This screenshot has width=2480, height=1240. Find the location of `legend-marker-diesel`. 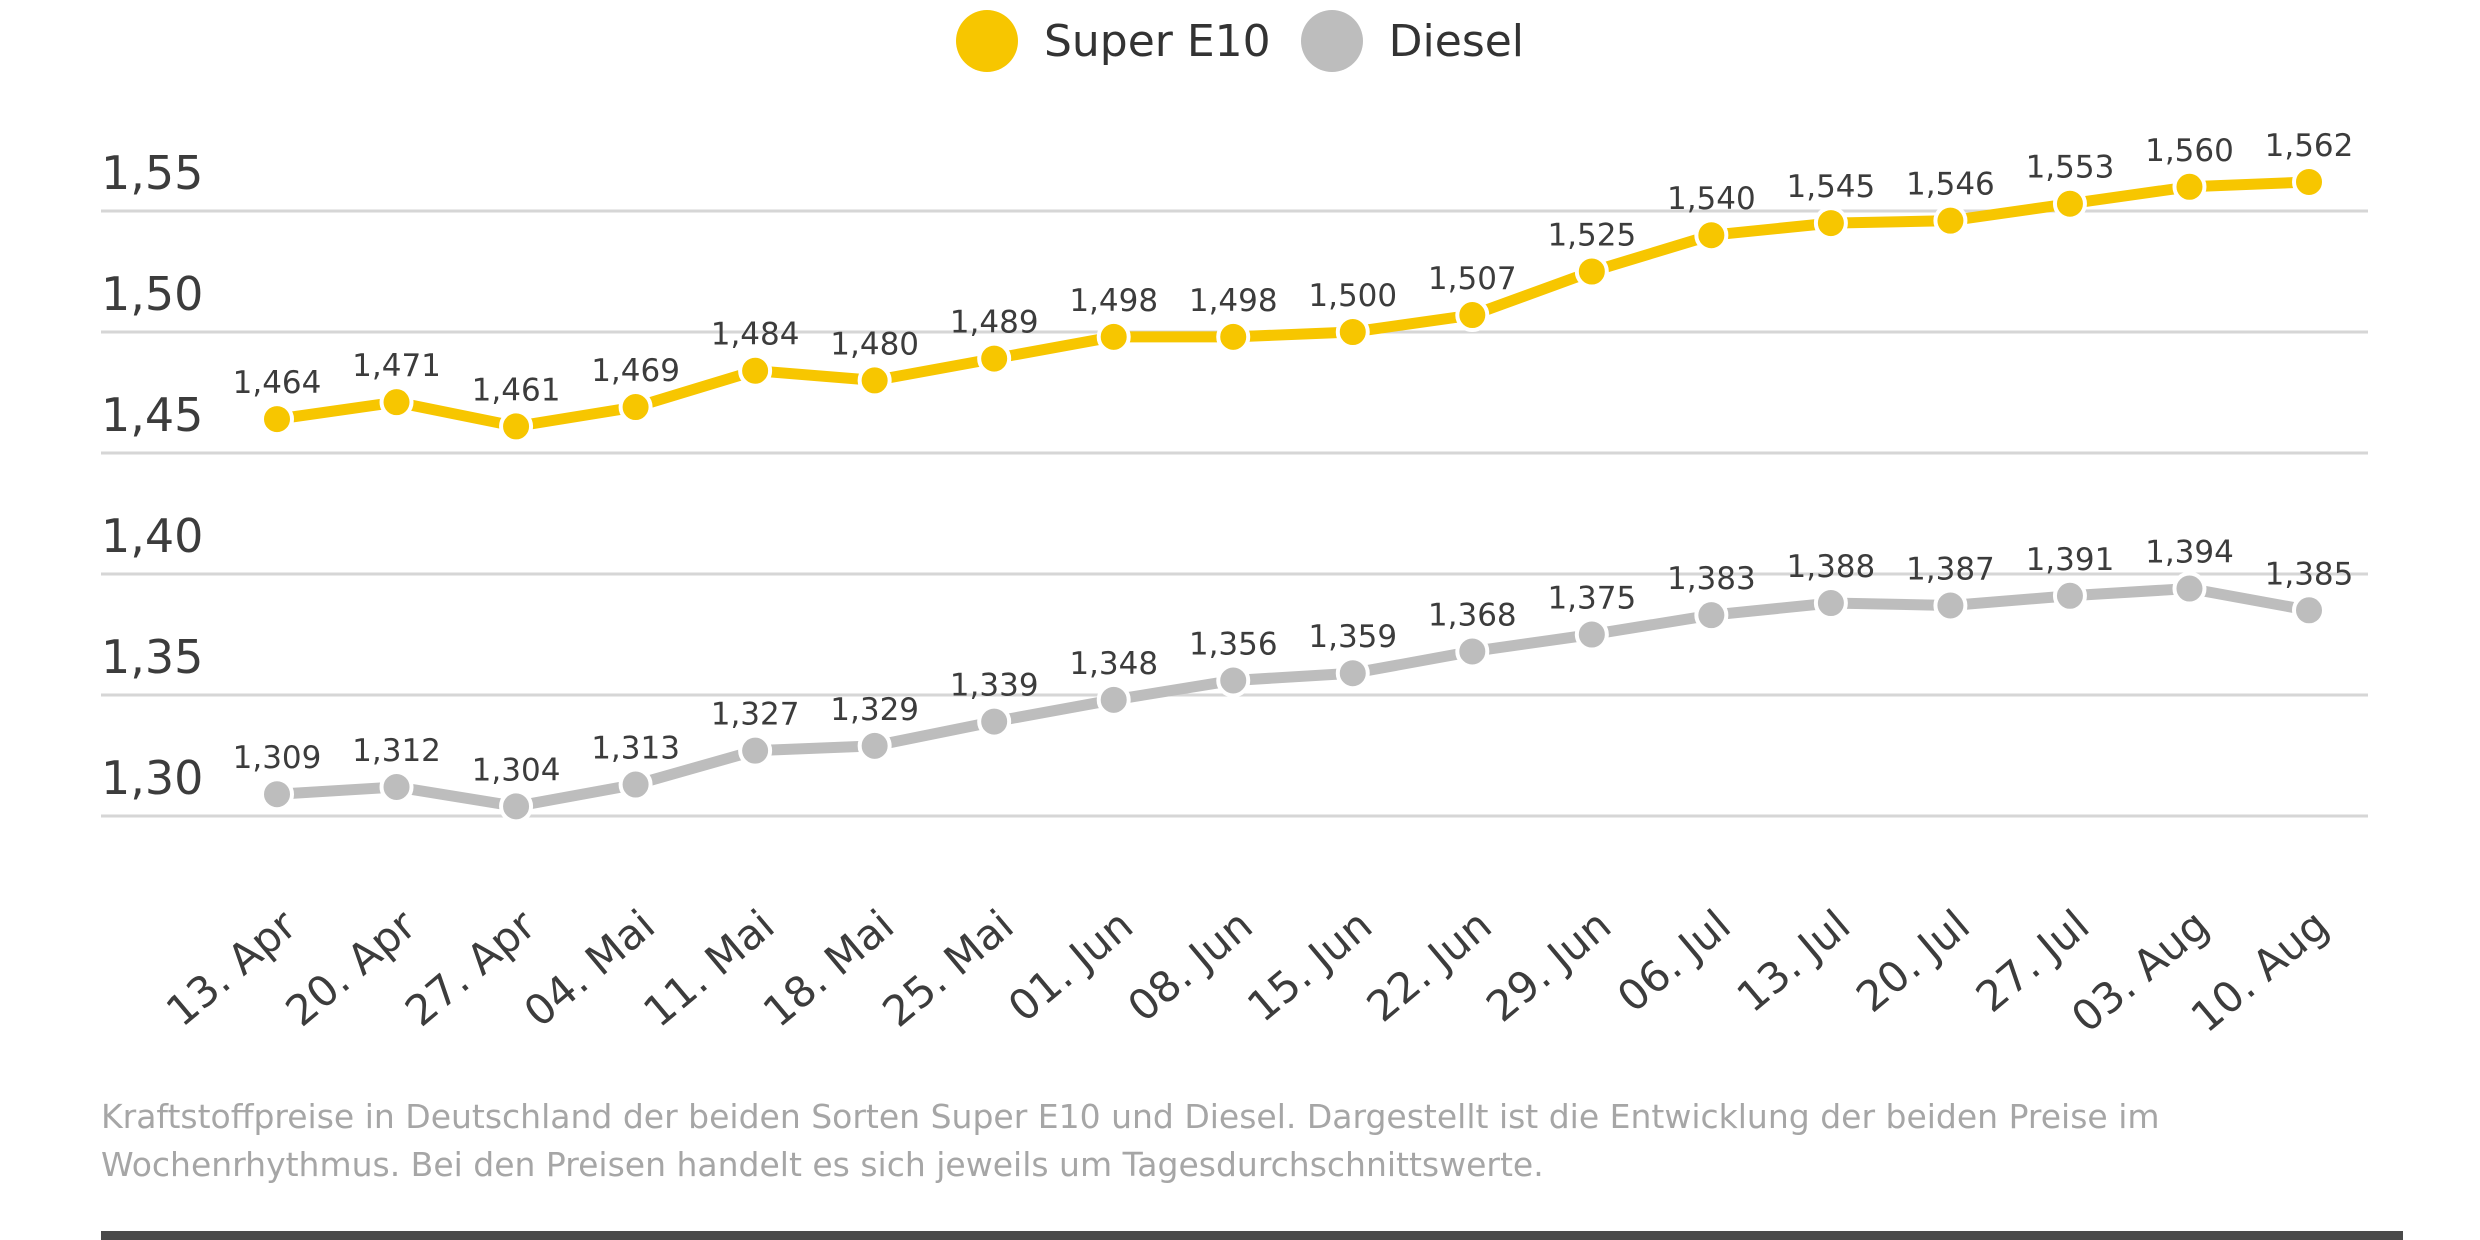

legend-marker-diesel is located at coordinates (1331, 41).